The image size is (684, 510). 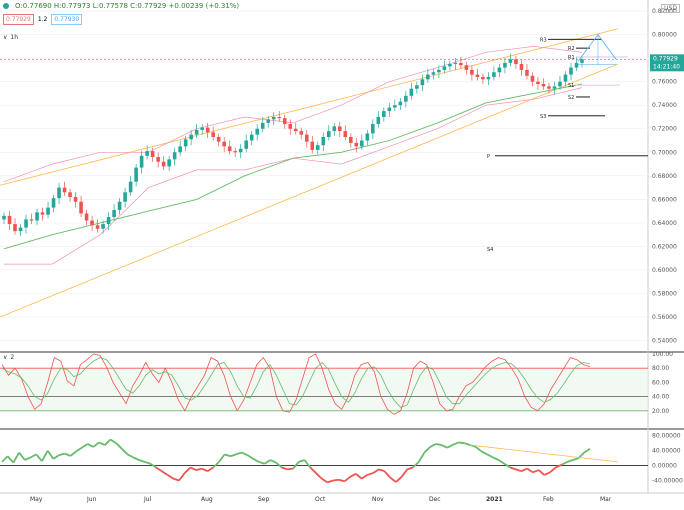 I want to click on osc-label: 2, so click(x=12, y=357).